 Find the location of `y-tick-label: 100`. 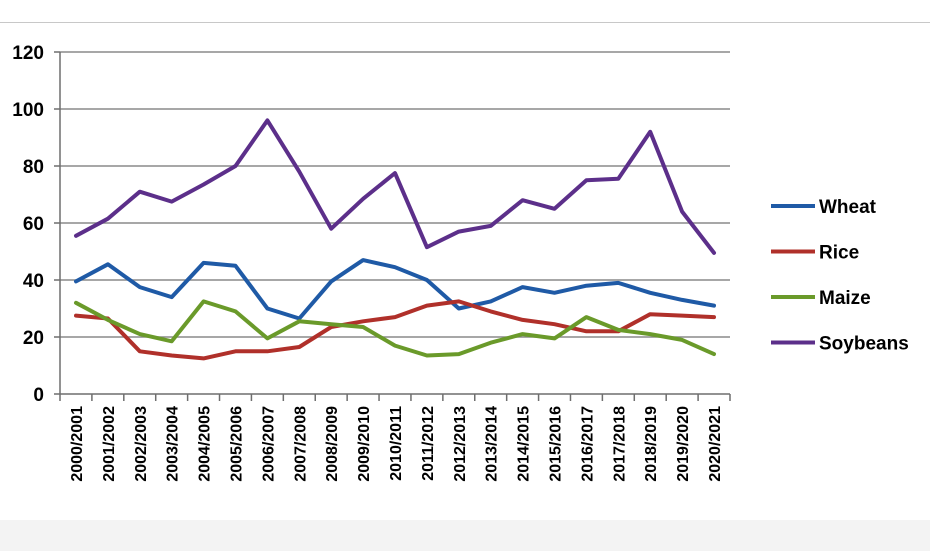

y-tick-label: 100 is located at coordinates (28, 110).